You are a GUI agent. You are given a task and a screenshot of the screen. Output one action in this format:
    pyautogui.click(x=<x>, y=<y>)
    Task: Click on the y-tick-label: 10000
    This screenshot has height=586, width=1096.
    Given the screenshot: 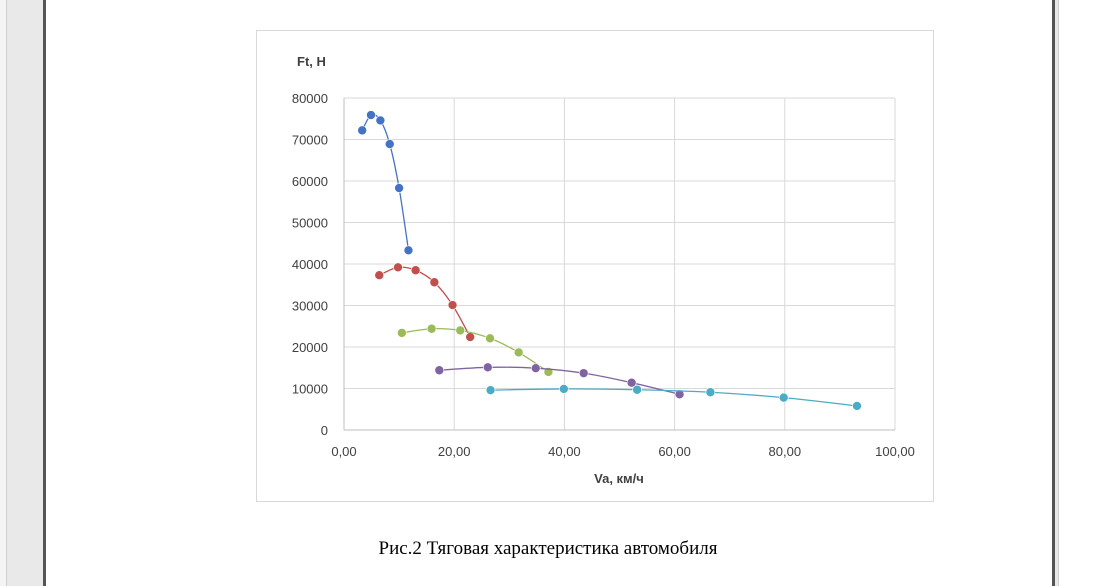 What is the action you would take?
    pyautogui.click(x=310, y=389)
    